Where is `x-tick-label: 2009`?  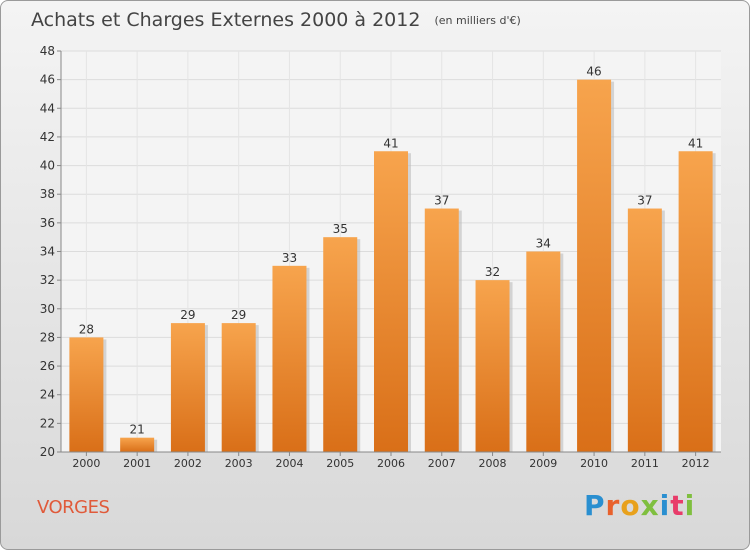
x-tick-label: 2009 is located at coordinates (543, 463).